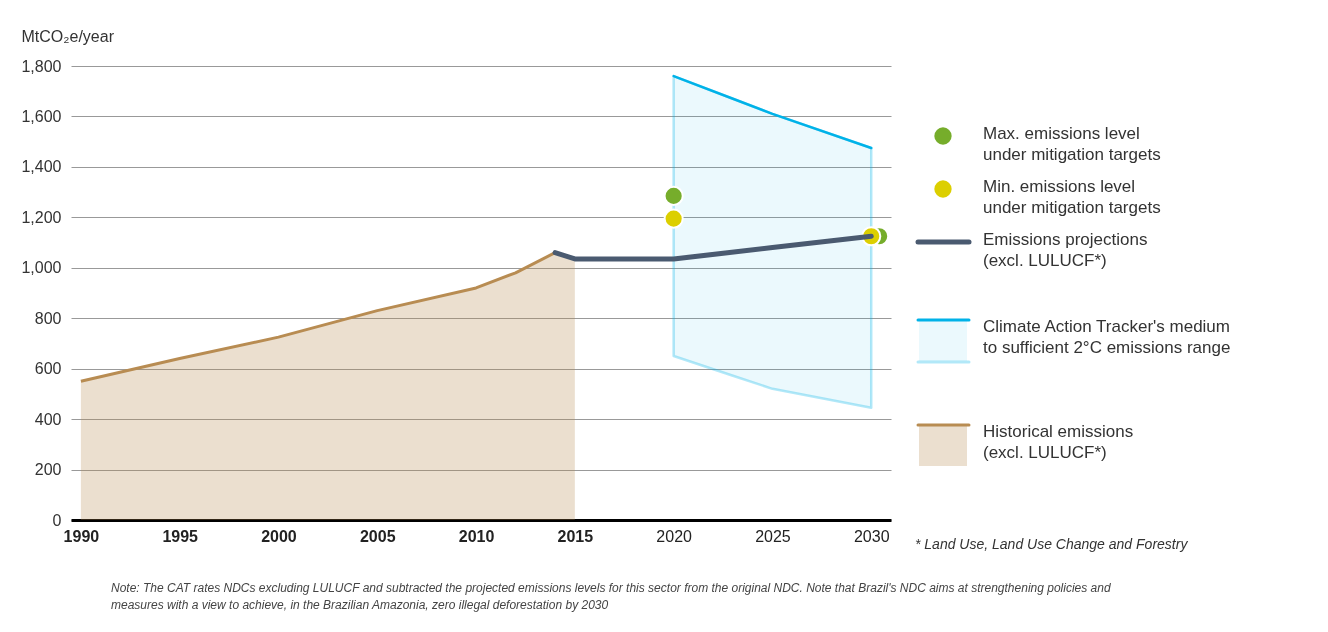 The image size is (1328, 632). Describe the element at coordinates (611, 596) in the screenshot. I see `text: Note: The CAT rates NDCs excluding LULUCF and subtracted the projected emissions levels for this sector from the original NDC. Note that Brazil's NDC aims at strengthening policies and measures with a view to achieve, in the Brazilian Amazonia, zero illegal deforestation by 2030` at that location.